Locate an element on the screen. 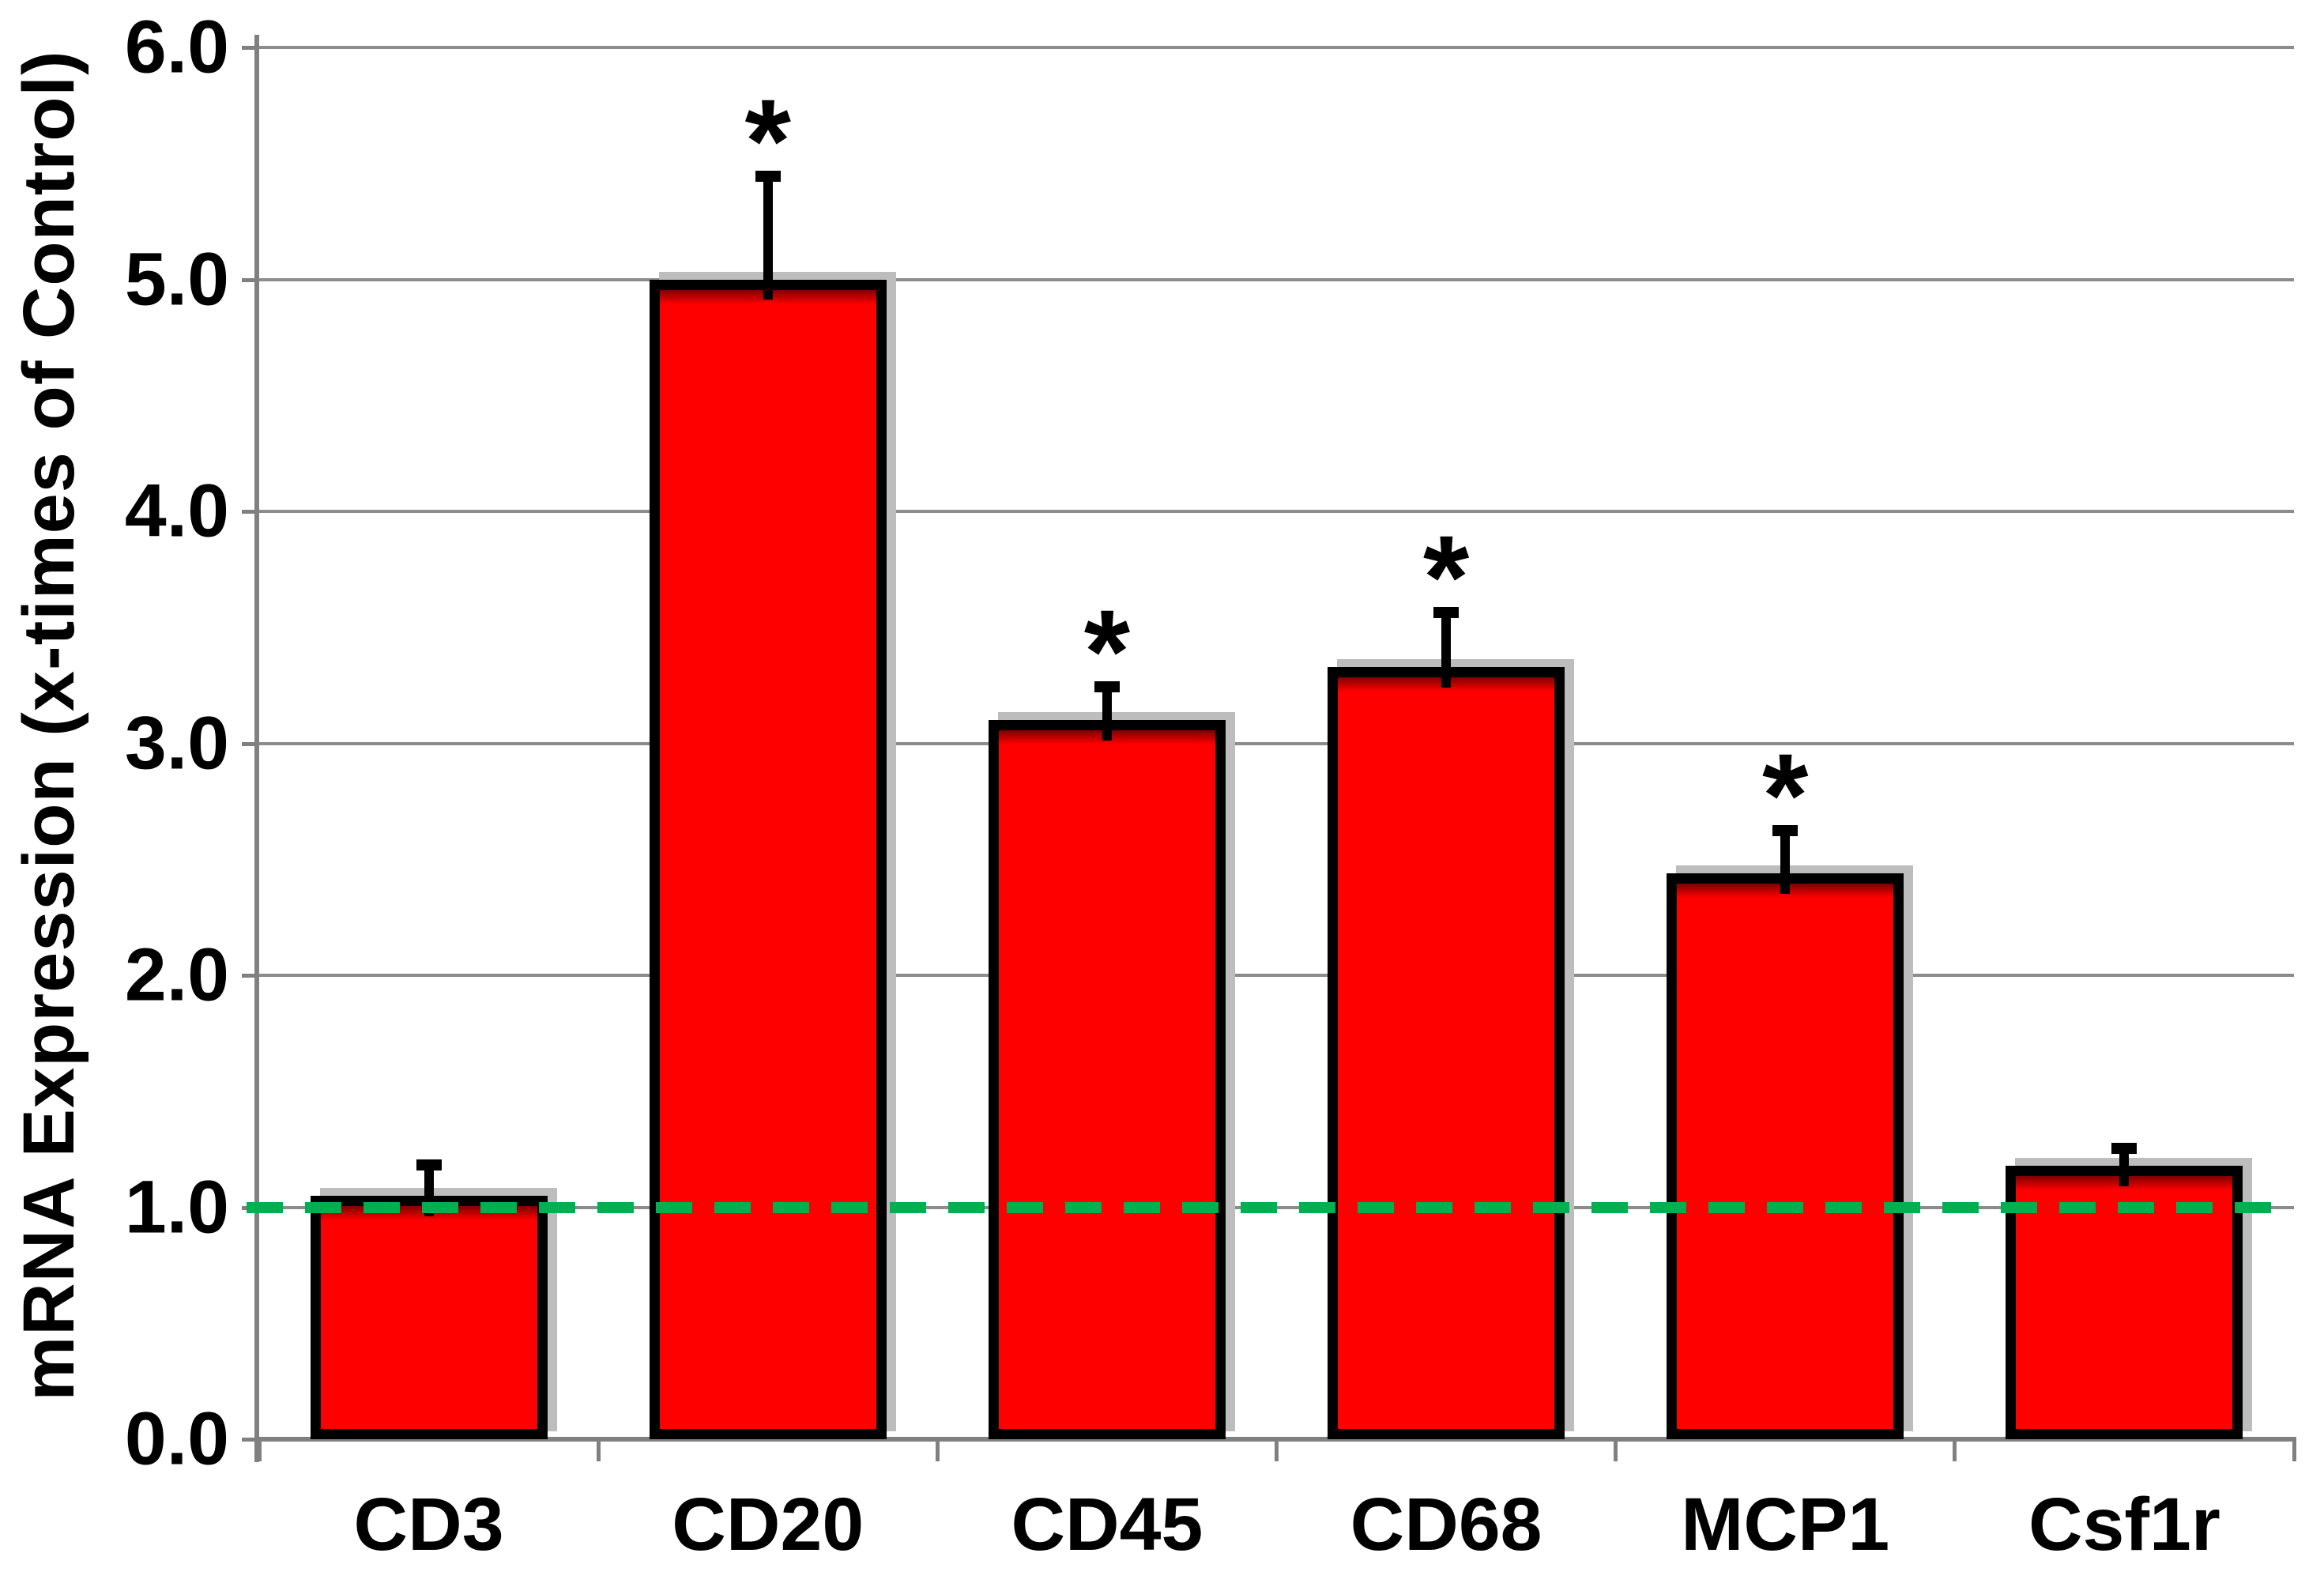  y-tick-label: 5.0 is located at coordinates (177, 279).